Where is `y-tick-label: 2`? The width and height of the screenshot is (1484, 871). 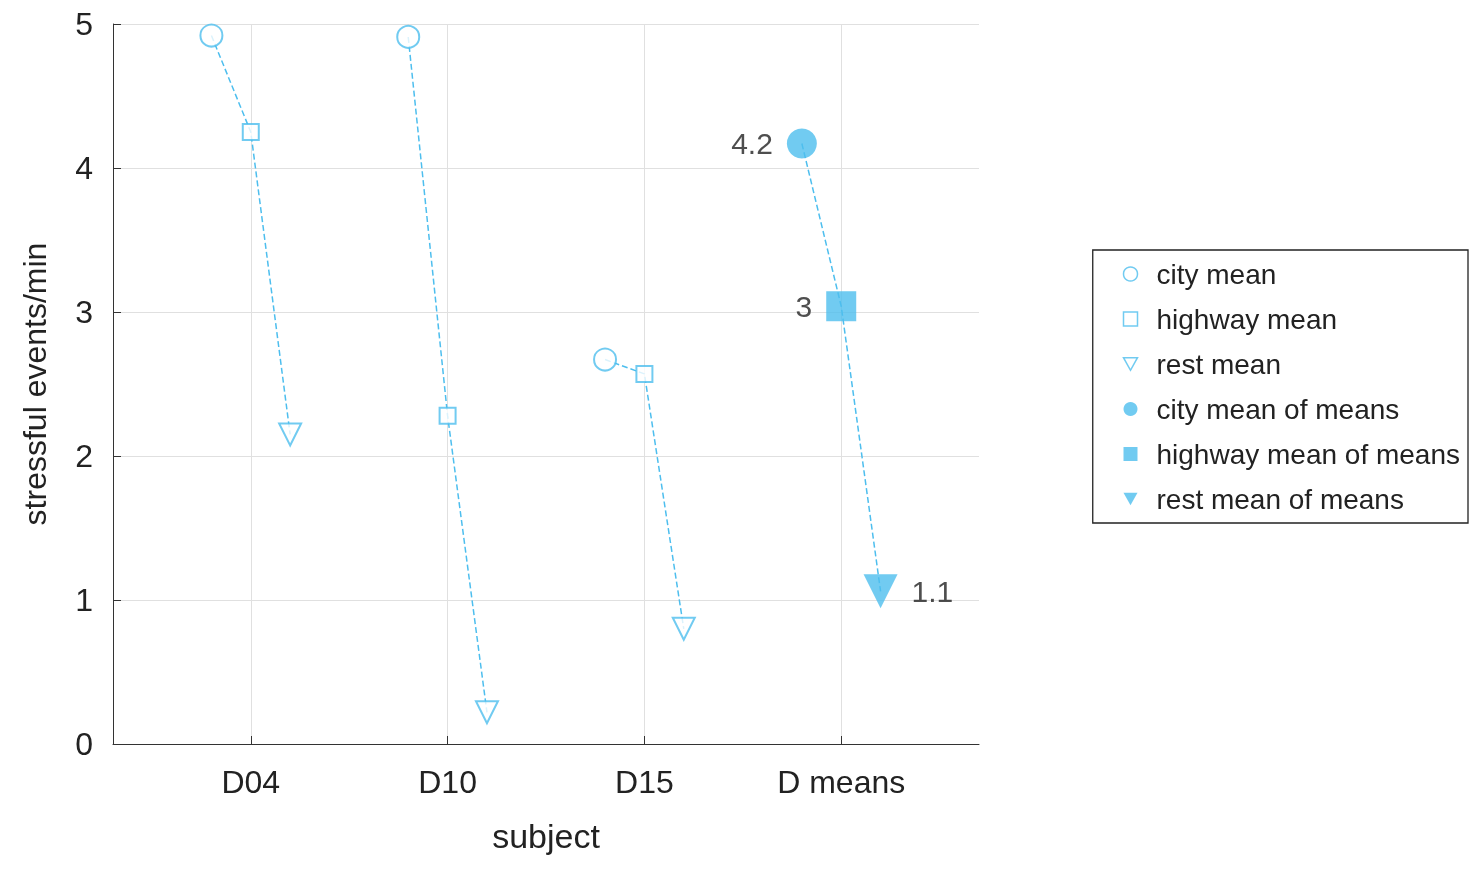 y-tick-label: 2 is located at coordinates (84, 456).